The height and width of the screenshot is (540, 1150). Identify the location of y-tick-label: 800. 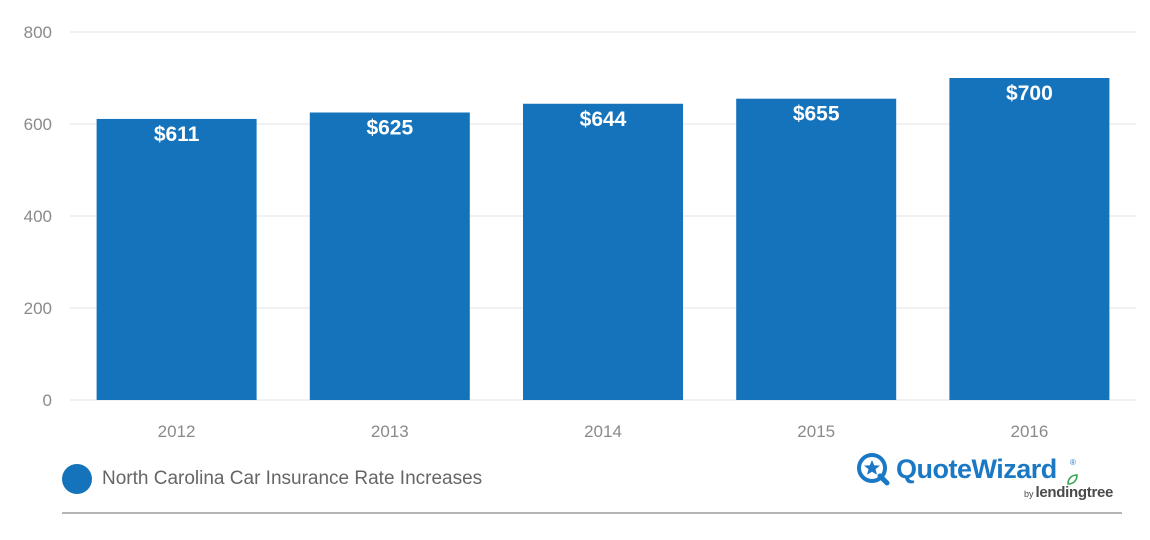
(38, 32).